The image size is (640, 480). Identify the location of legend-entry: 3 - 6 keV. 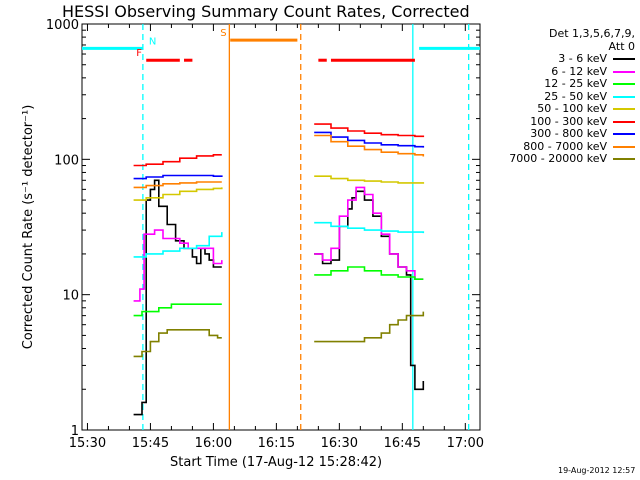
(557, 59).